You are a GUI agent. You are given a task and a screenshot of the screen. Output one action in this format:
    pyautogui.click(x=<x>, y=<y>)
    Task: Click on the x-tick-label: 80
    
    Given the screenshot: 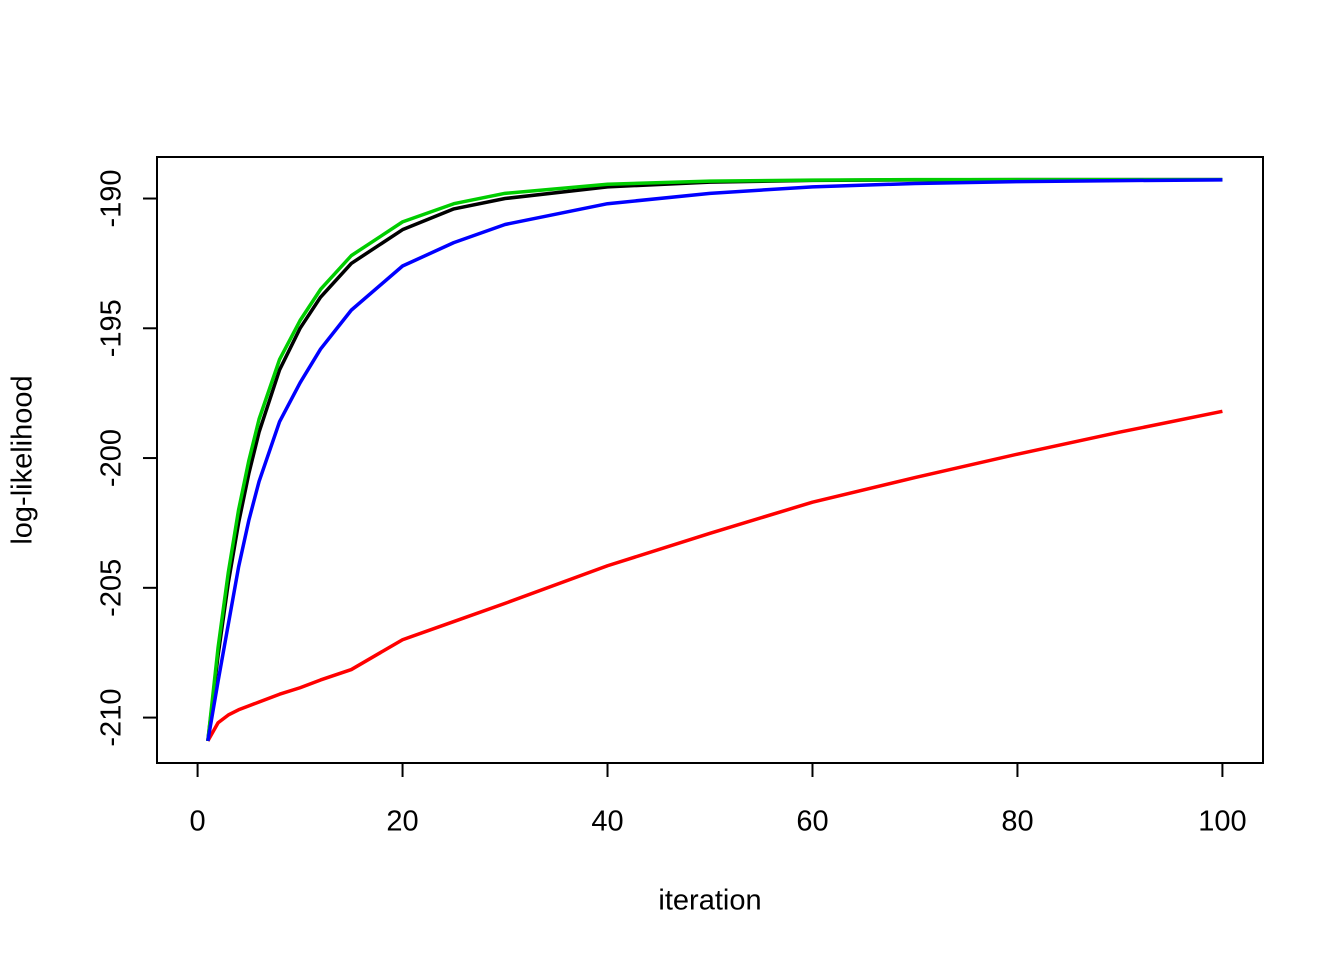 What is the action you would take?
    pyautogui.click(x=1017, y=822)
    